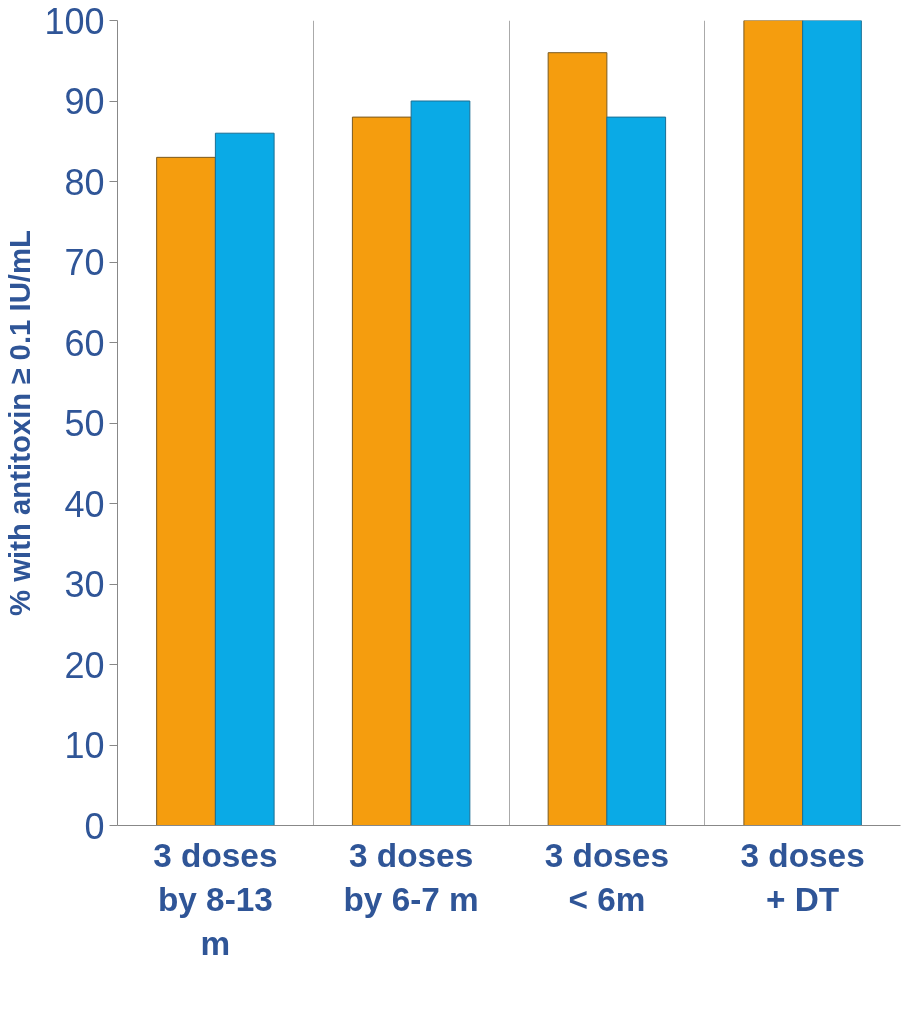 The width and height of the screenshot is (921, 1028). Describe the element at coordinates (802, 877) in the screenshot. I see `x-tick-label: 3 doses + DT` at that location.